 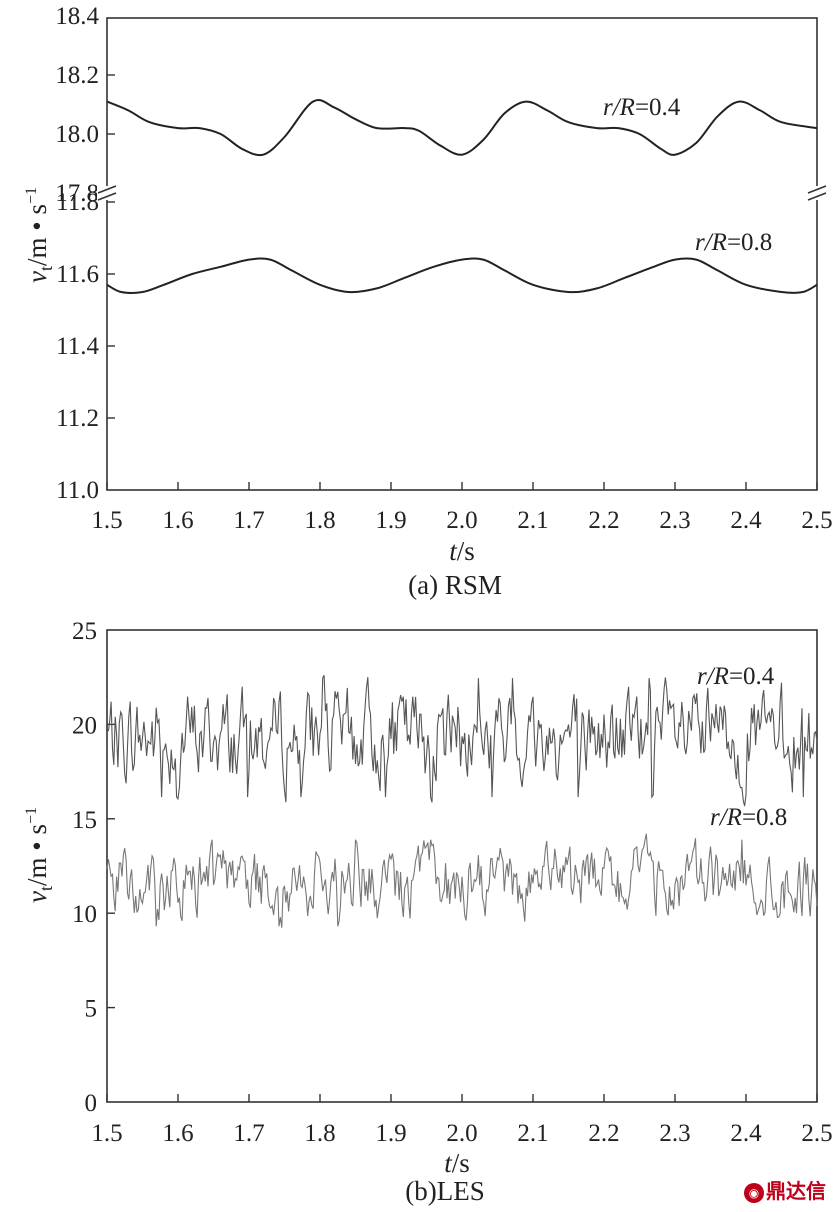 I want to click on y-tick-label: 18.4, so click(x=77, y=16).